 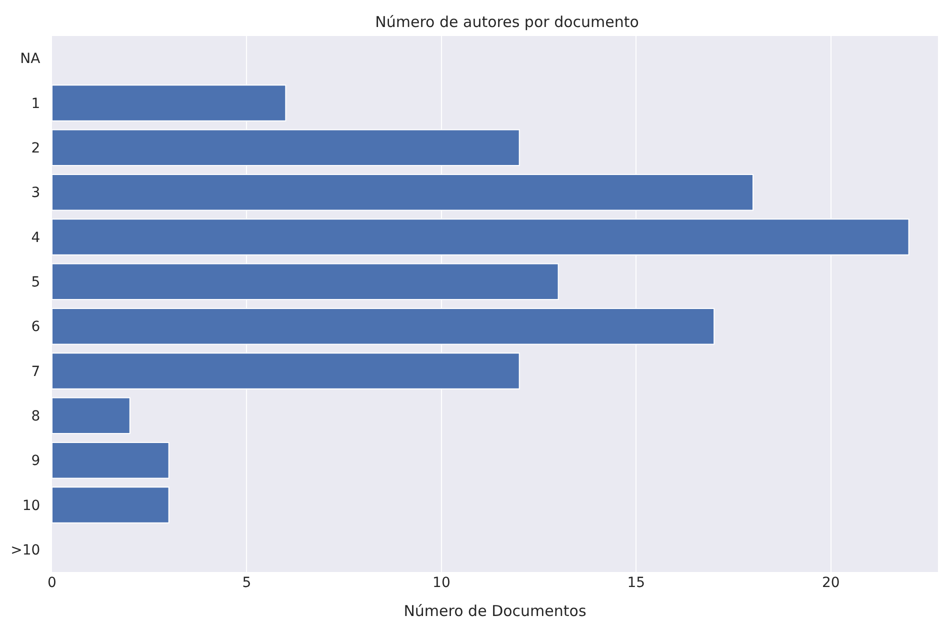 I want to click on y-tick-label: 7, so click(x=35, y=372).